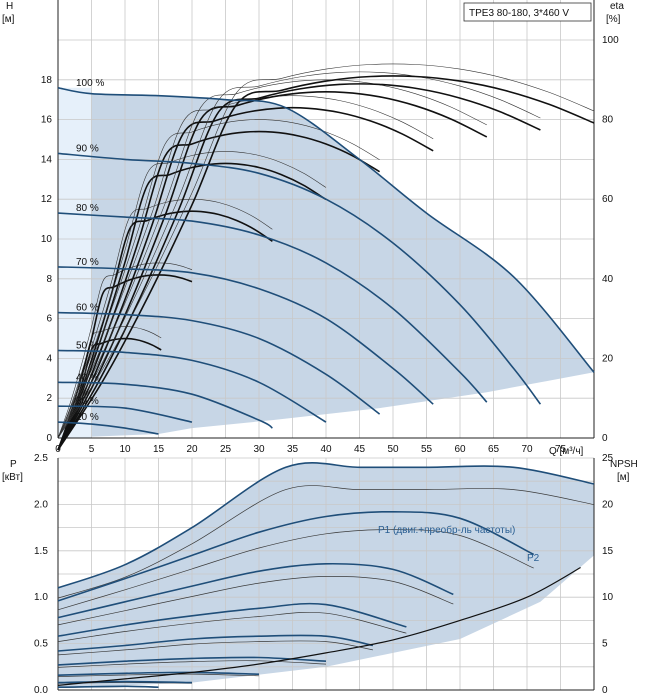  Describe the element at coordinates (87, 345) in the screenshot. I see `speed-label: 50 %` at that location.